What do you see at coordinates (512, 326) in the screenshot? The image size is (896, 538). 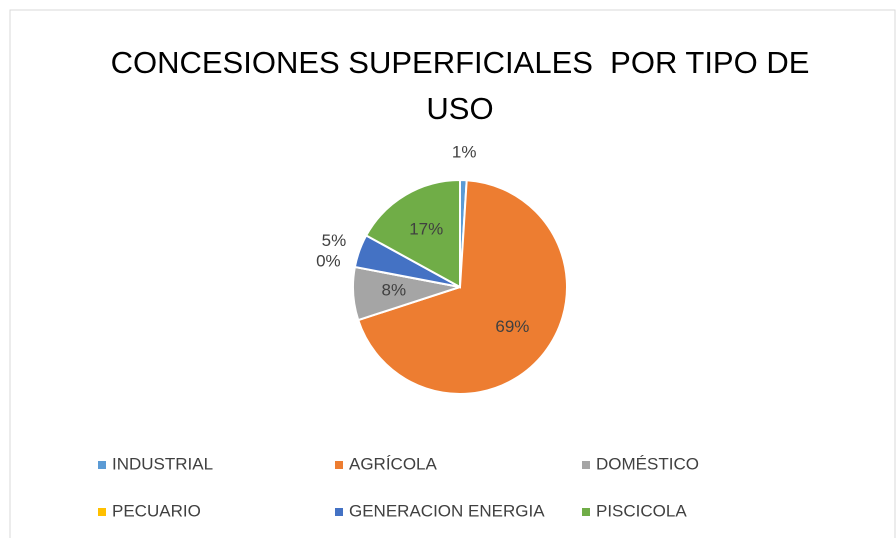 I see `data-label: 69%` at bounding box center [512, 326].